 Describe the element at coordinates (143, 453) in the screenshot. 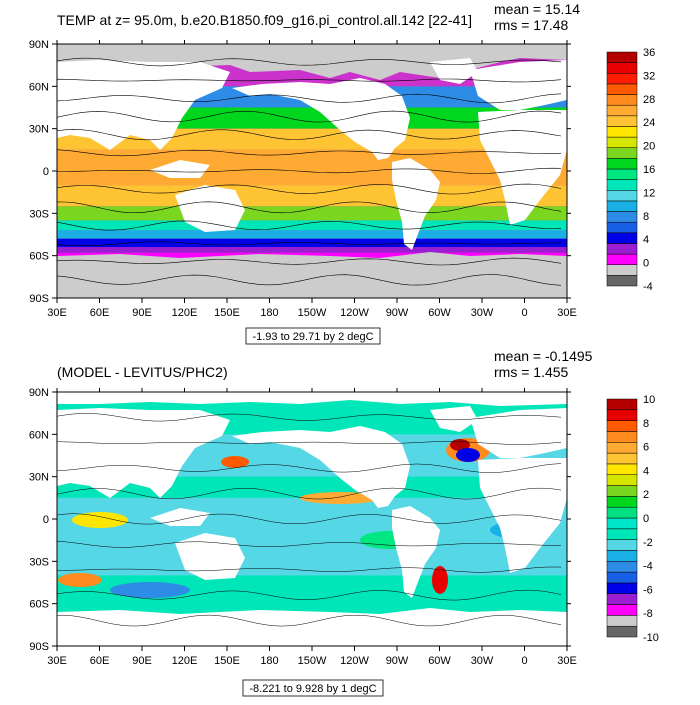

I see `eurasia` at that location.